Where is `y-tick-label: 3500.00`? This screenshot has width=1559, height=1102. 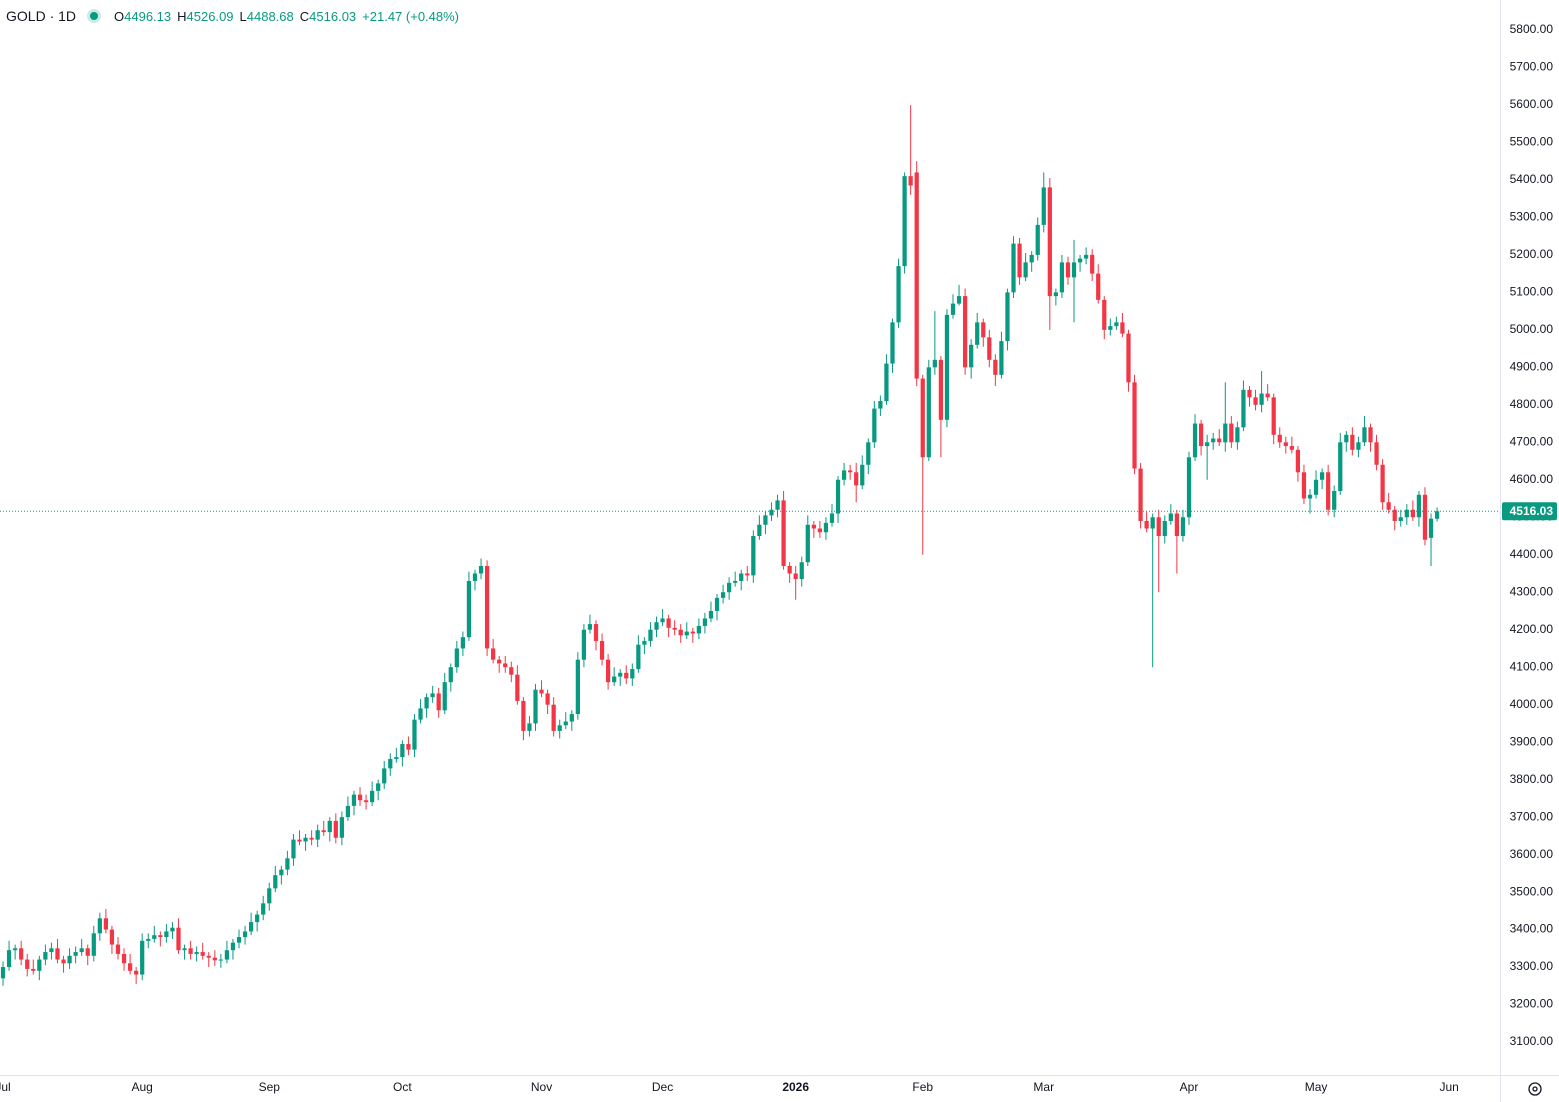 y-tick-label: 3500.00 is located at coordinates (1532, 891).